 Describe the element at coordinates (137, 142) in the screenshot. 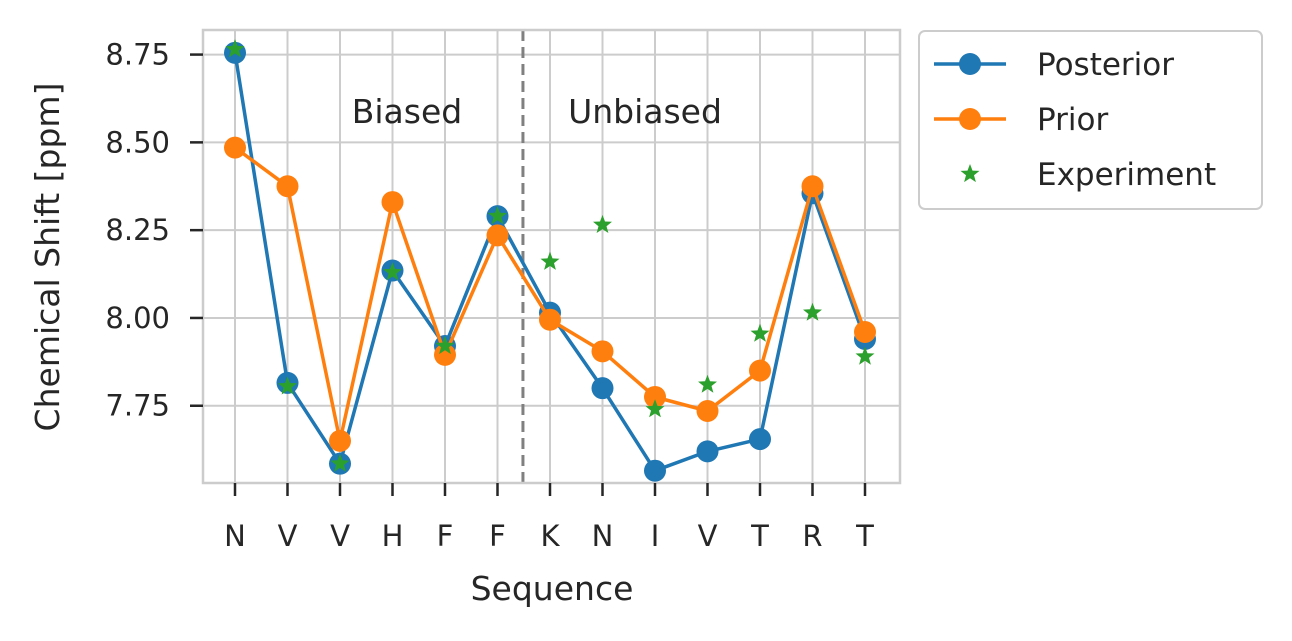

I see `y-tick-label: 8.50` at that location.